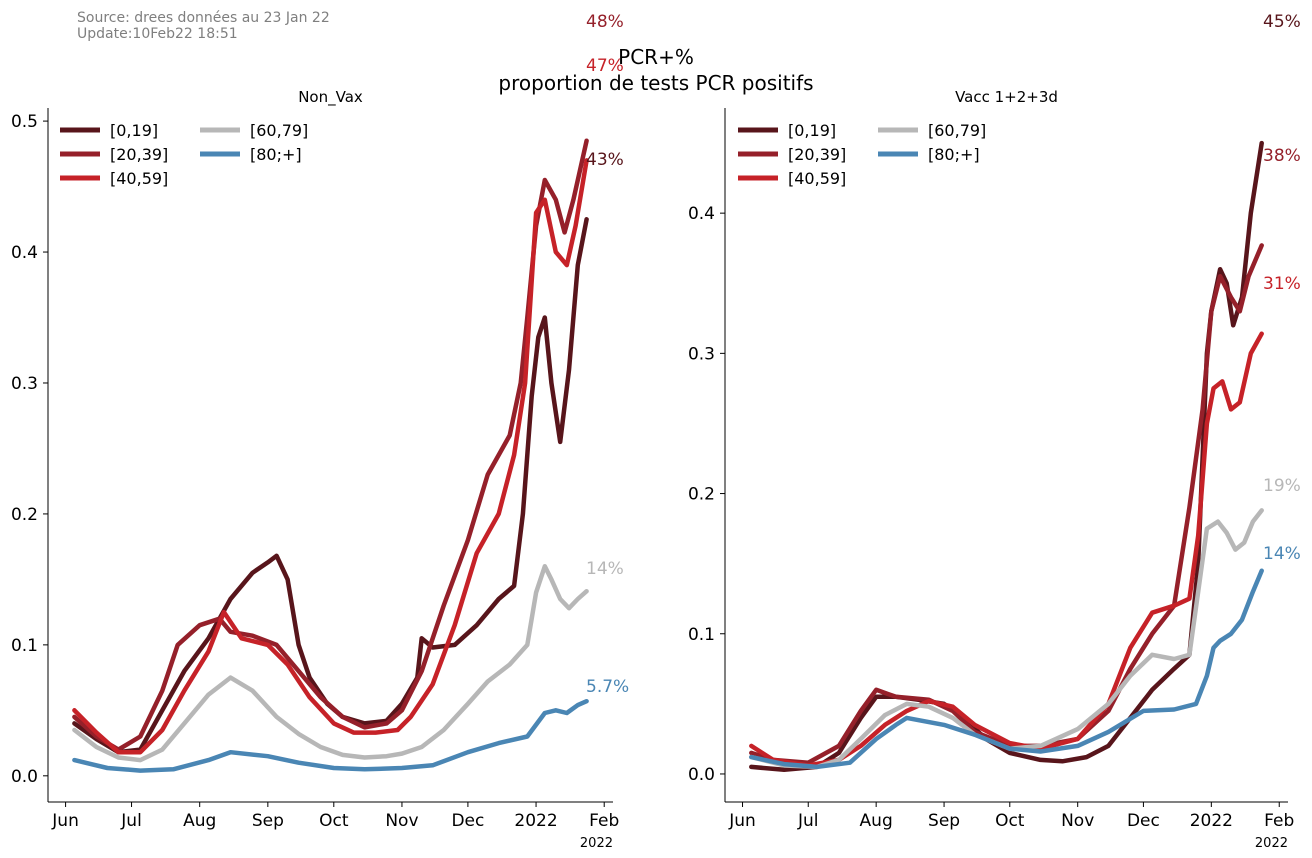 The height and width of the screenshot is (858, 1312). What do you see at coordinates (605, 160) in the screenshot?
I see `end-value-label: 43%` at bounding box center [605, 160].